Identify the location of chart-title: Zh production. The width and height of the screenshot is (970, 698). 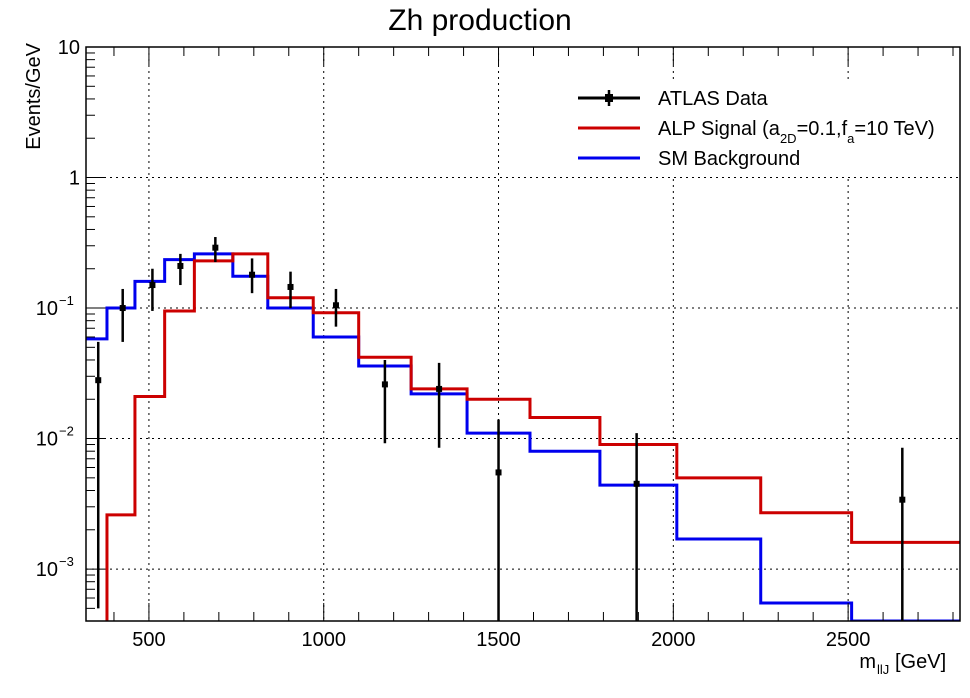
(479, 20).